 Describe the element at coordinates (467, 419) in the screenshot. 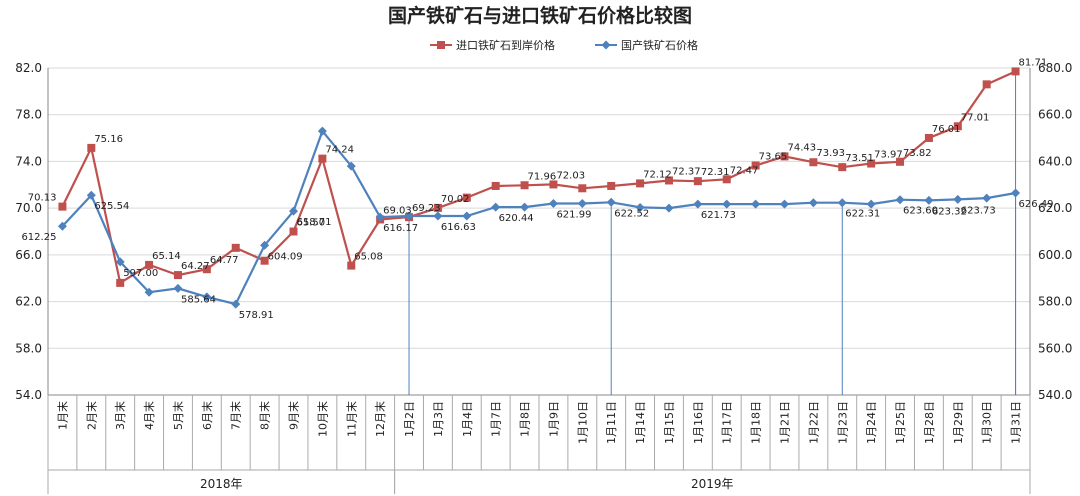

I see `x-tick-label: 1月4日` at that location.